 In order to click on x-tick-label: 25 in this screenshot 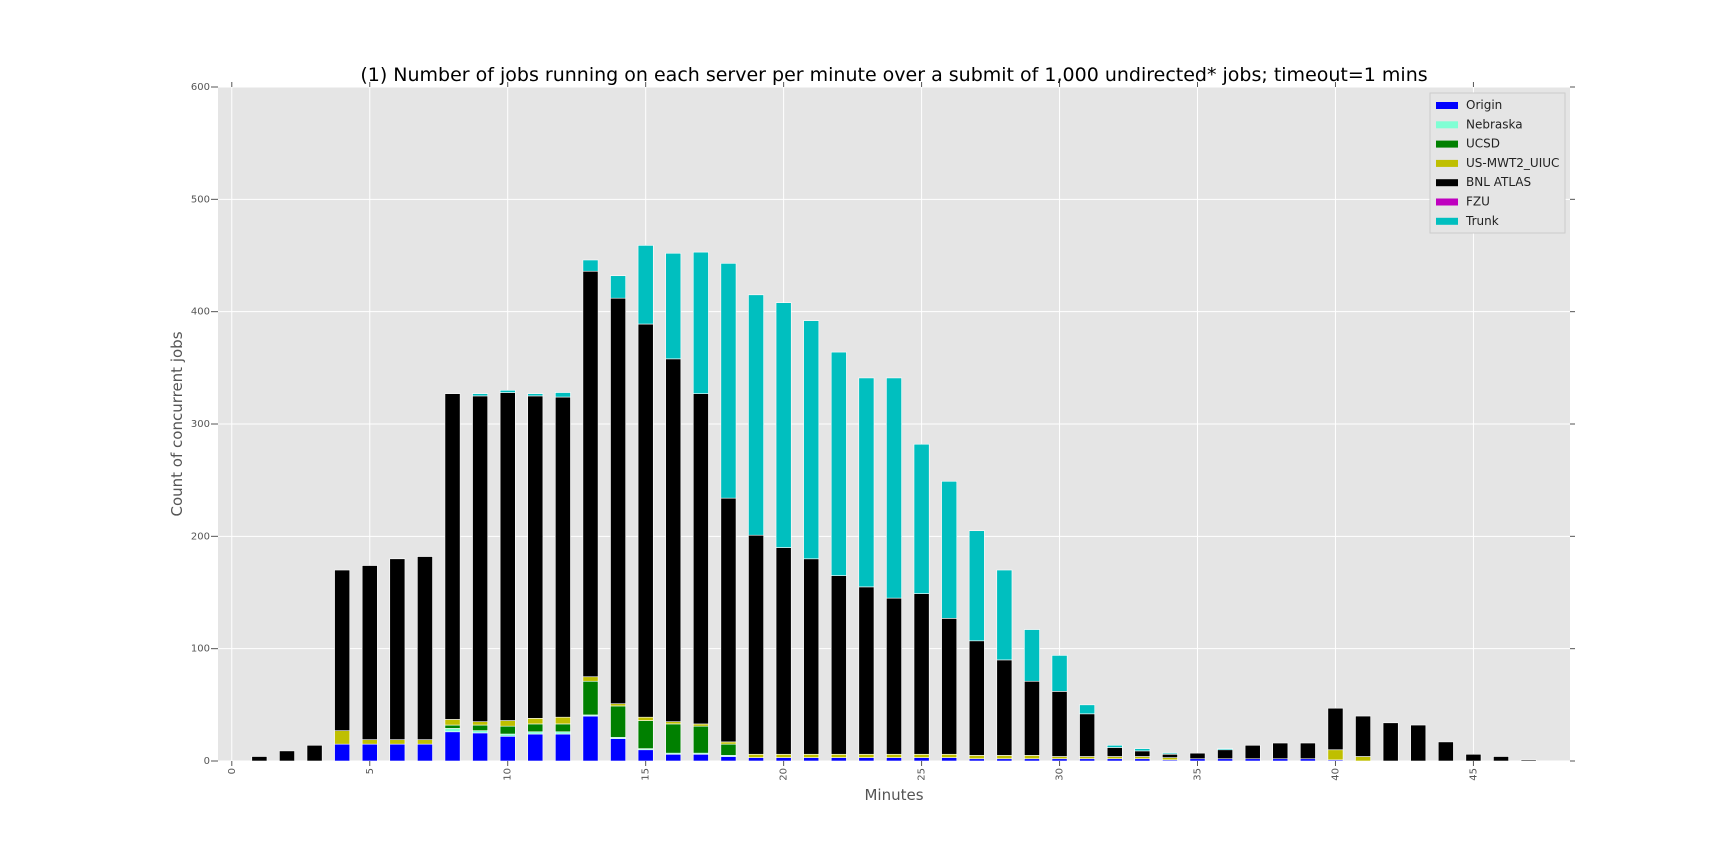, I will do `click(922, 774)`.